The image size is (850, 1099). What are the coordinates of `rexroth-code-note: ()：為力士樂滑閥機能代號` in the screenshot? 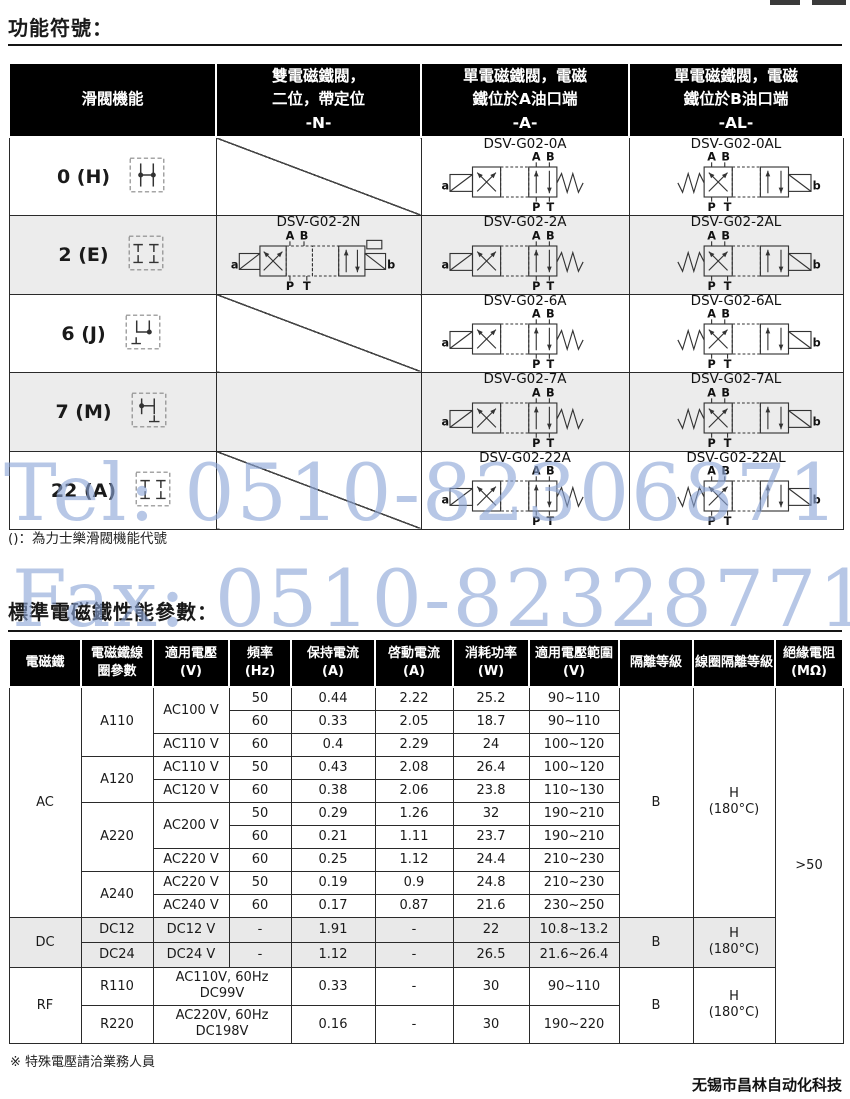 It's located at (88, 539).